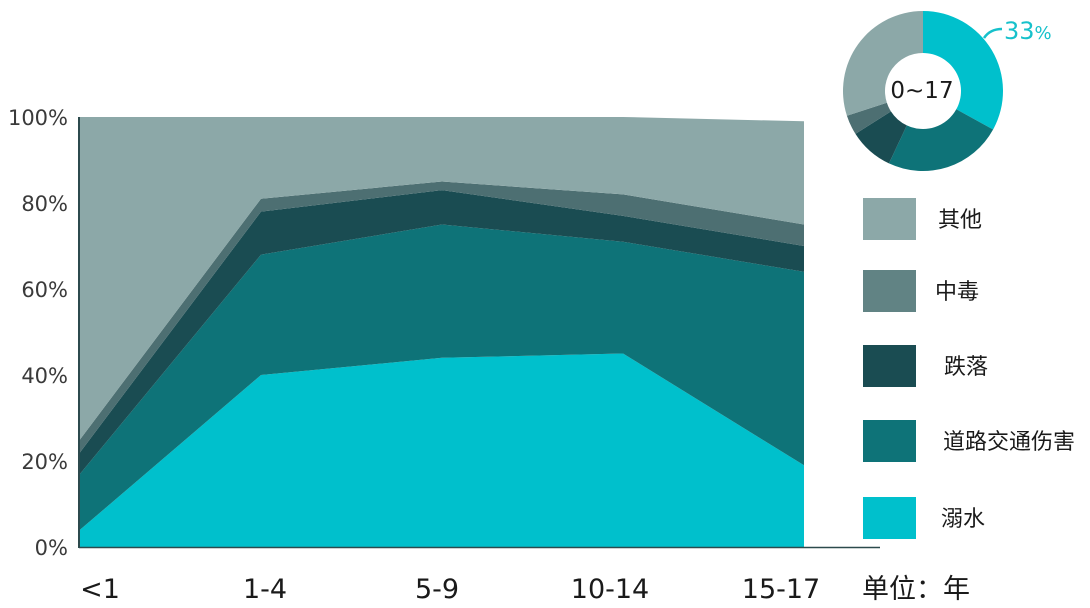 The width and height of the screenshot is (1090, 608). Describe the element at coordinates (610, 589) in the screenshot. I see `x-tick-label: 10-14` at that location.